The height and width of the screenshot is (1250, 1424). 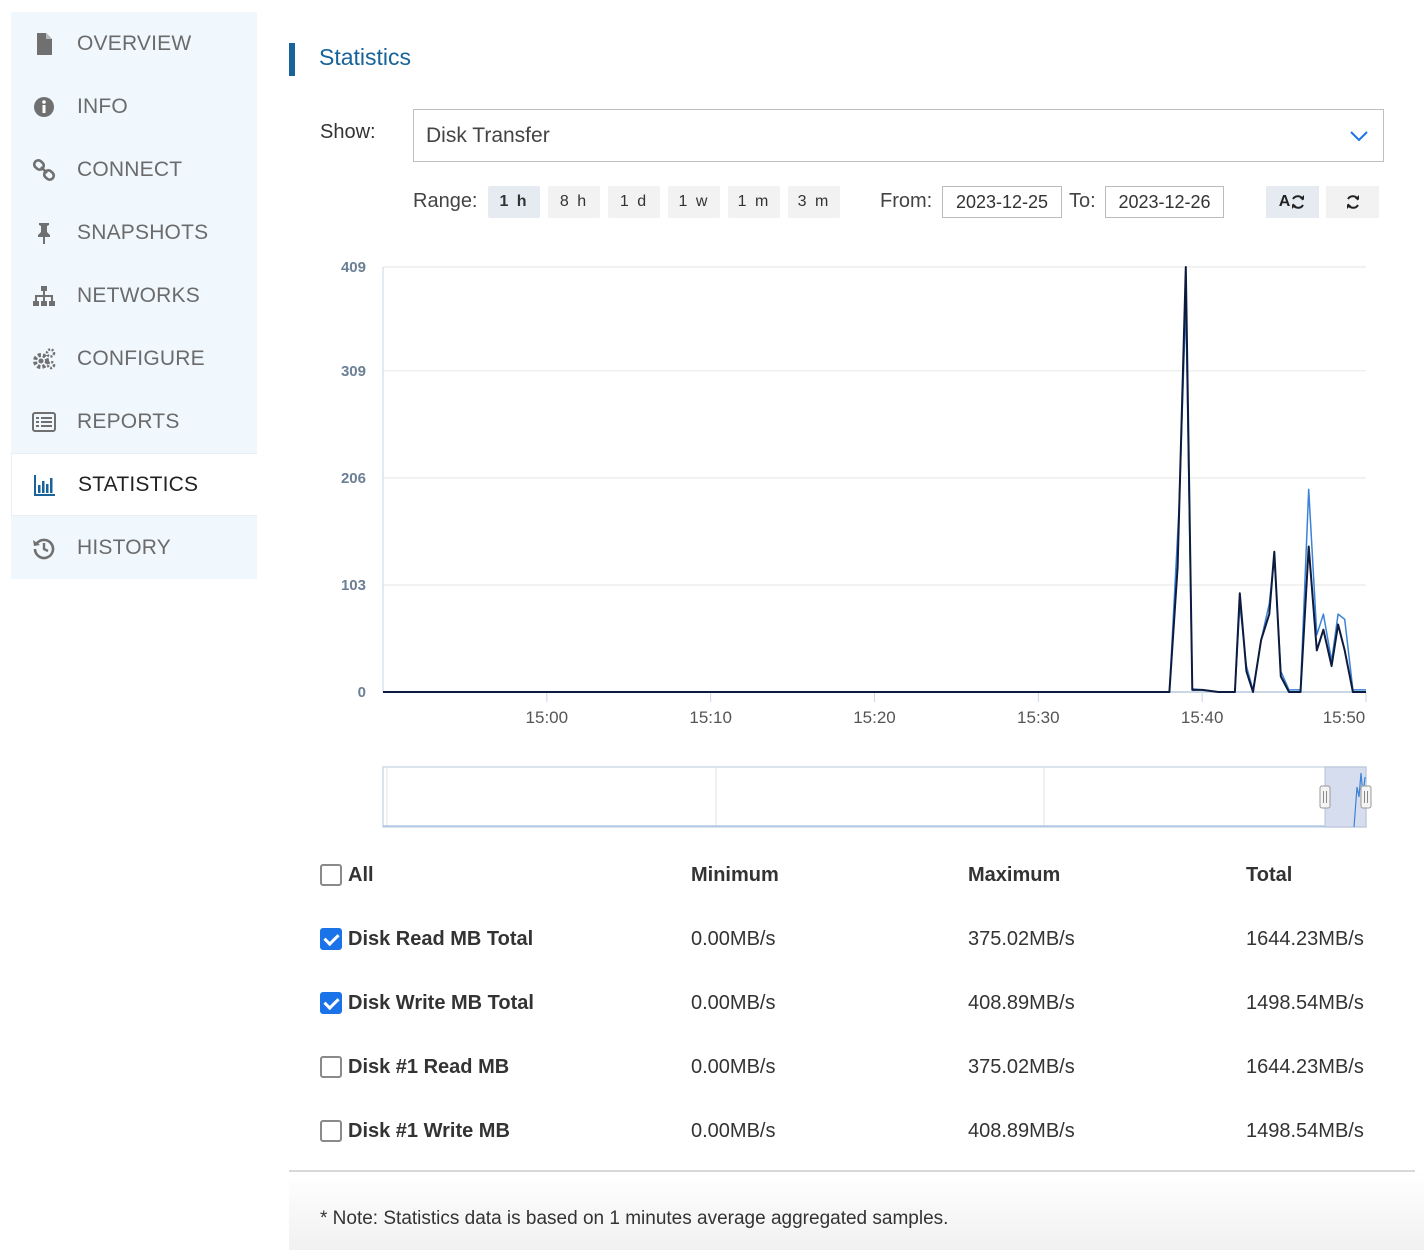 I want to click on sidebar-item-label: CONFIGURE, so click(x=141, y=358).